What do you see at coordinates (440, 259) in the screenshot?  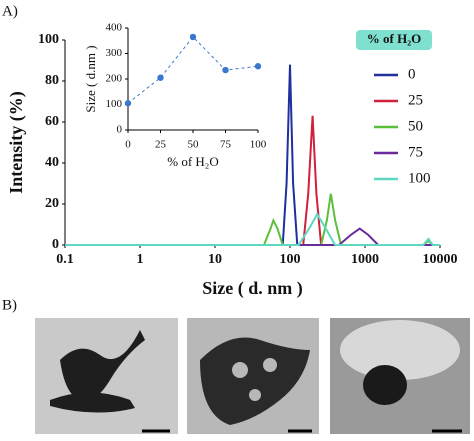 I see `x-tick-label: 10000` at bounding box center [440, 259].